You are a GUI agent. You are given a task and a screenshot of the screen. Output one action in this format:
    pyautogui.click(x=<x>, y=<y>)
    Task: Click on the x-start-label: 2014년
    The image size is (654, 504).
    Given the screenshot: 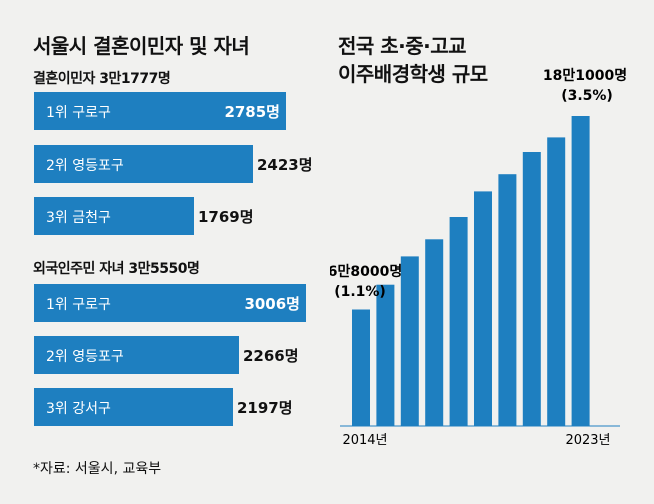 What is the action you would take?
    pyautogui.click(x=364, y=440)
    